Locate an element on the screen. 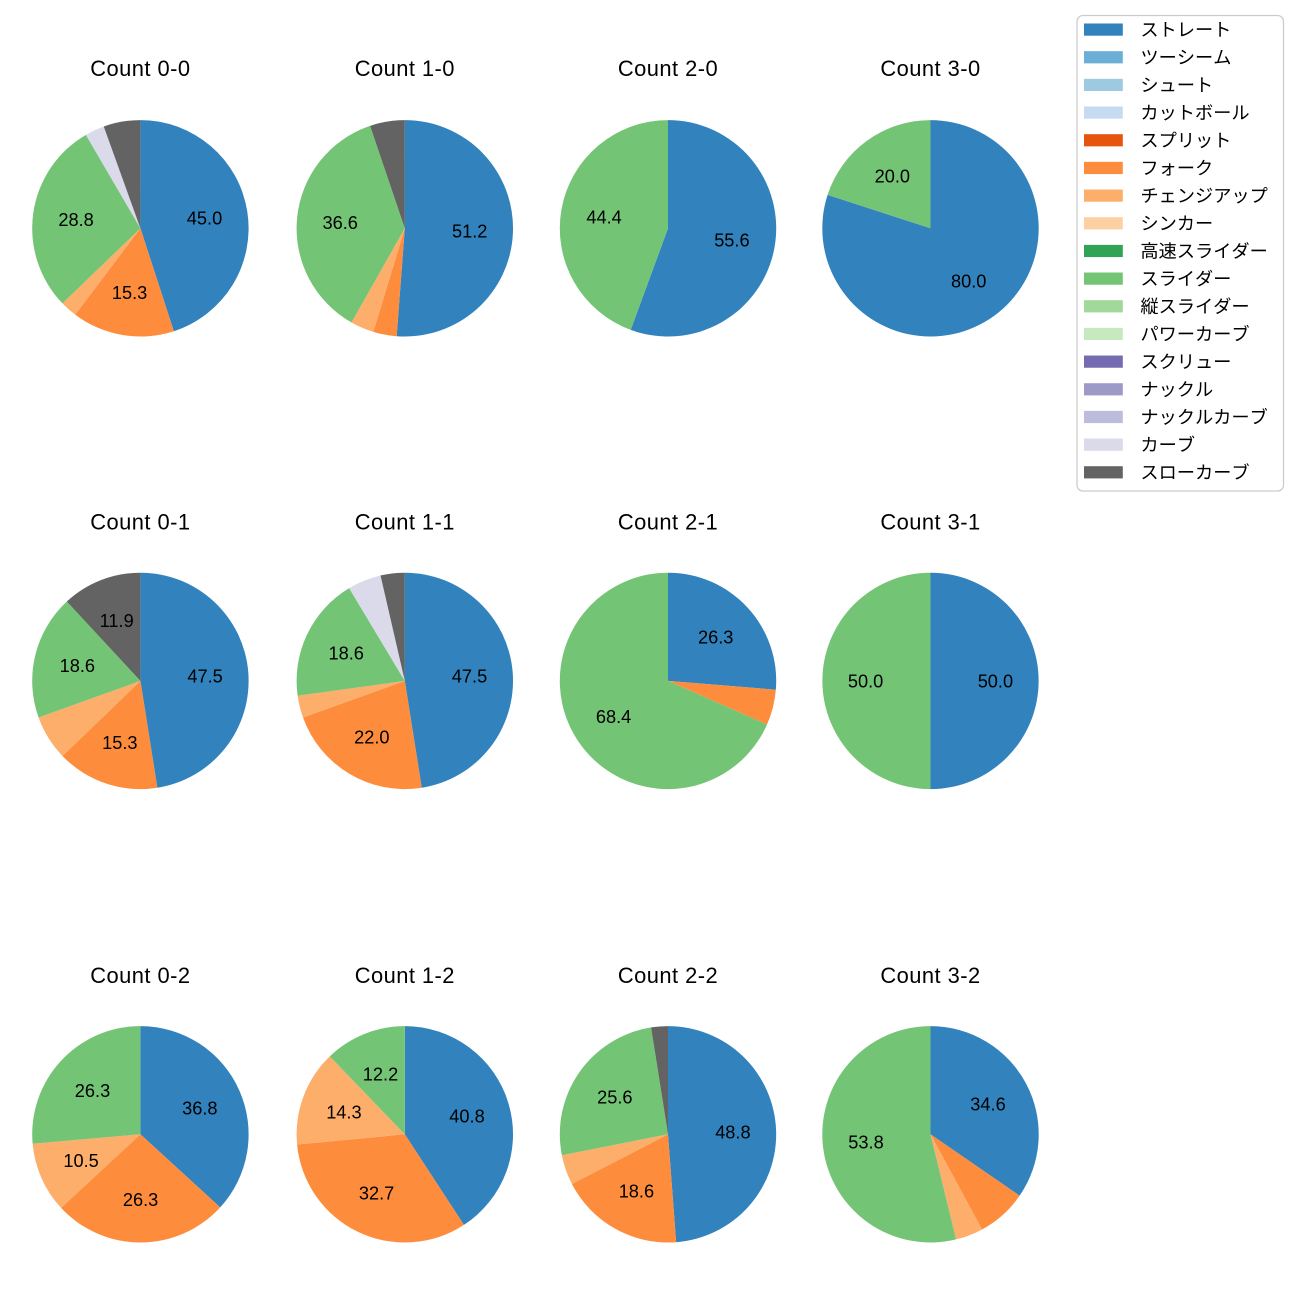  svg-text: Count 2-0 is located at coordinates (668, 68).